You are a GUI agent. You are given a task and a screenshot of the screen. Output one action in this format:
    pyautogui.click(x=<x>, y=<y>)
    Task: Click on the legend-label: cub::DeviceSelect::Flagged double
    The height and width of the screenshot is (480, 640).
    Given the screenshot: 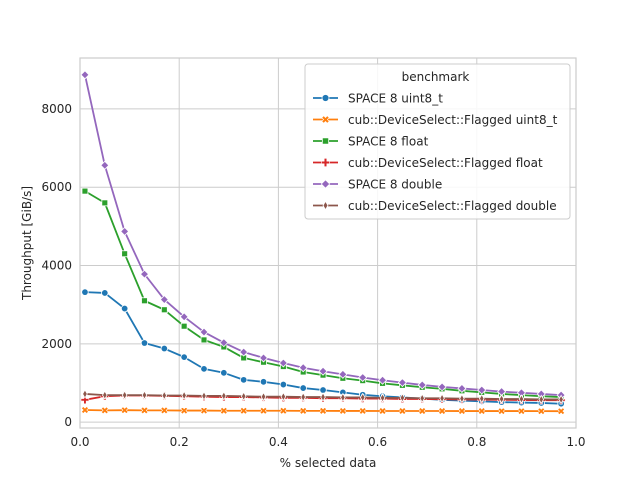 What is the action you would take?
    pyautogui.click(x=452, y=206)
    